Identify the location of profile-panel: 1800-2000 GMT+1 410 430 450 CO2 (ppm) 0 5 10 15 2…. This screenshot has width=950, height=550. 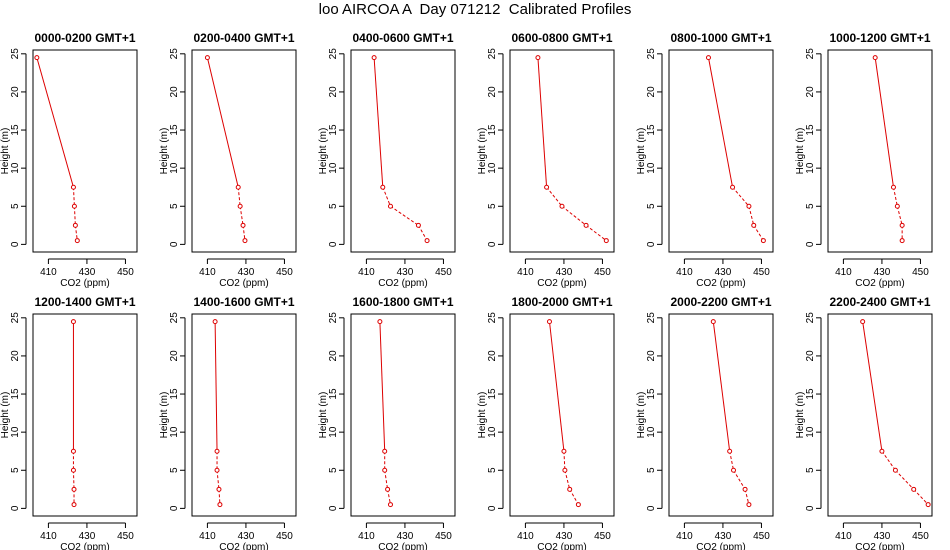
(546, 422).